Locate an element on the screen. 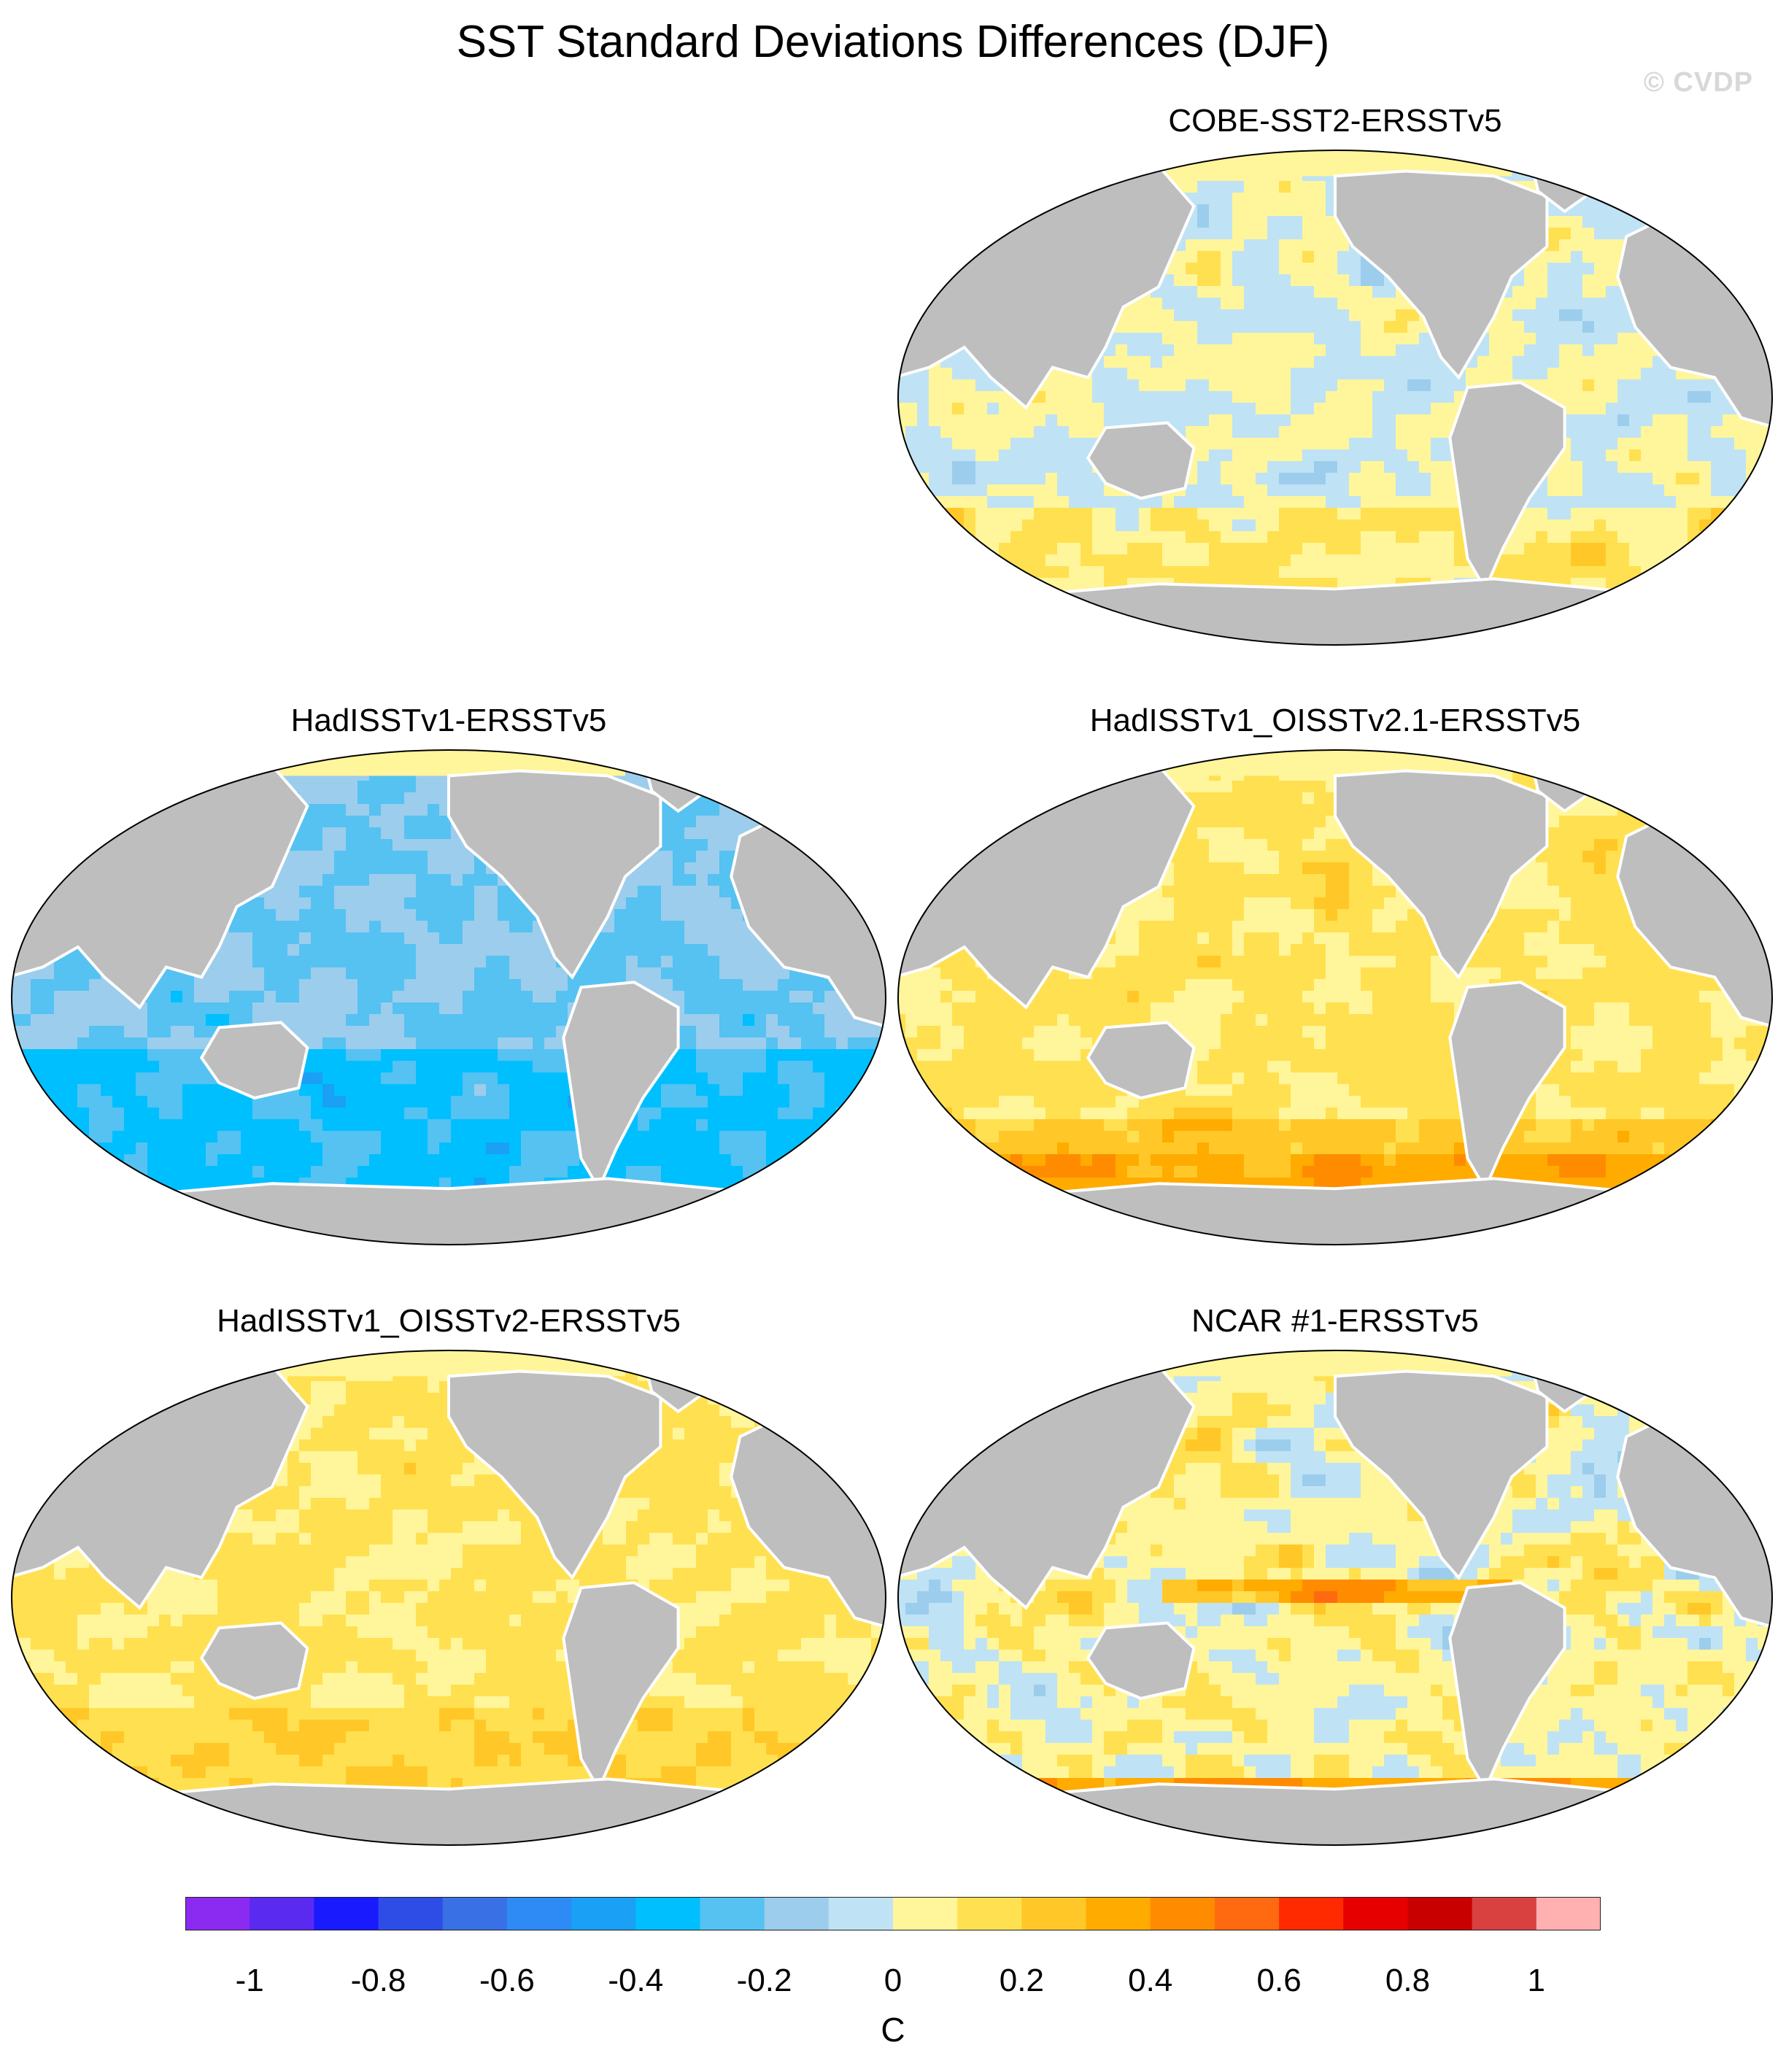 The height and width of the screenshot is (2072, 1786). colorbar-tick-label: -1 is located at coordinates (249, 1980).